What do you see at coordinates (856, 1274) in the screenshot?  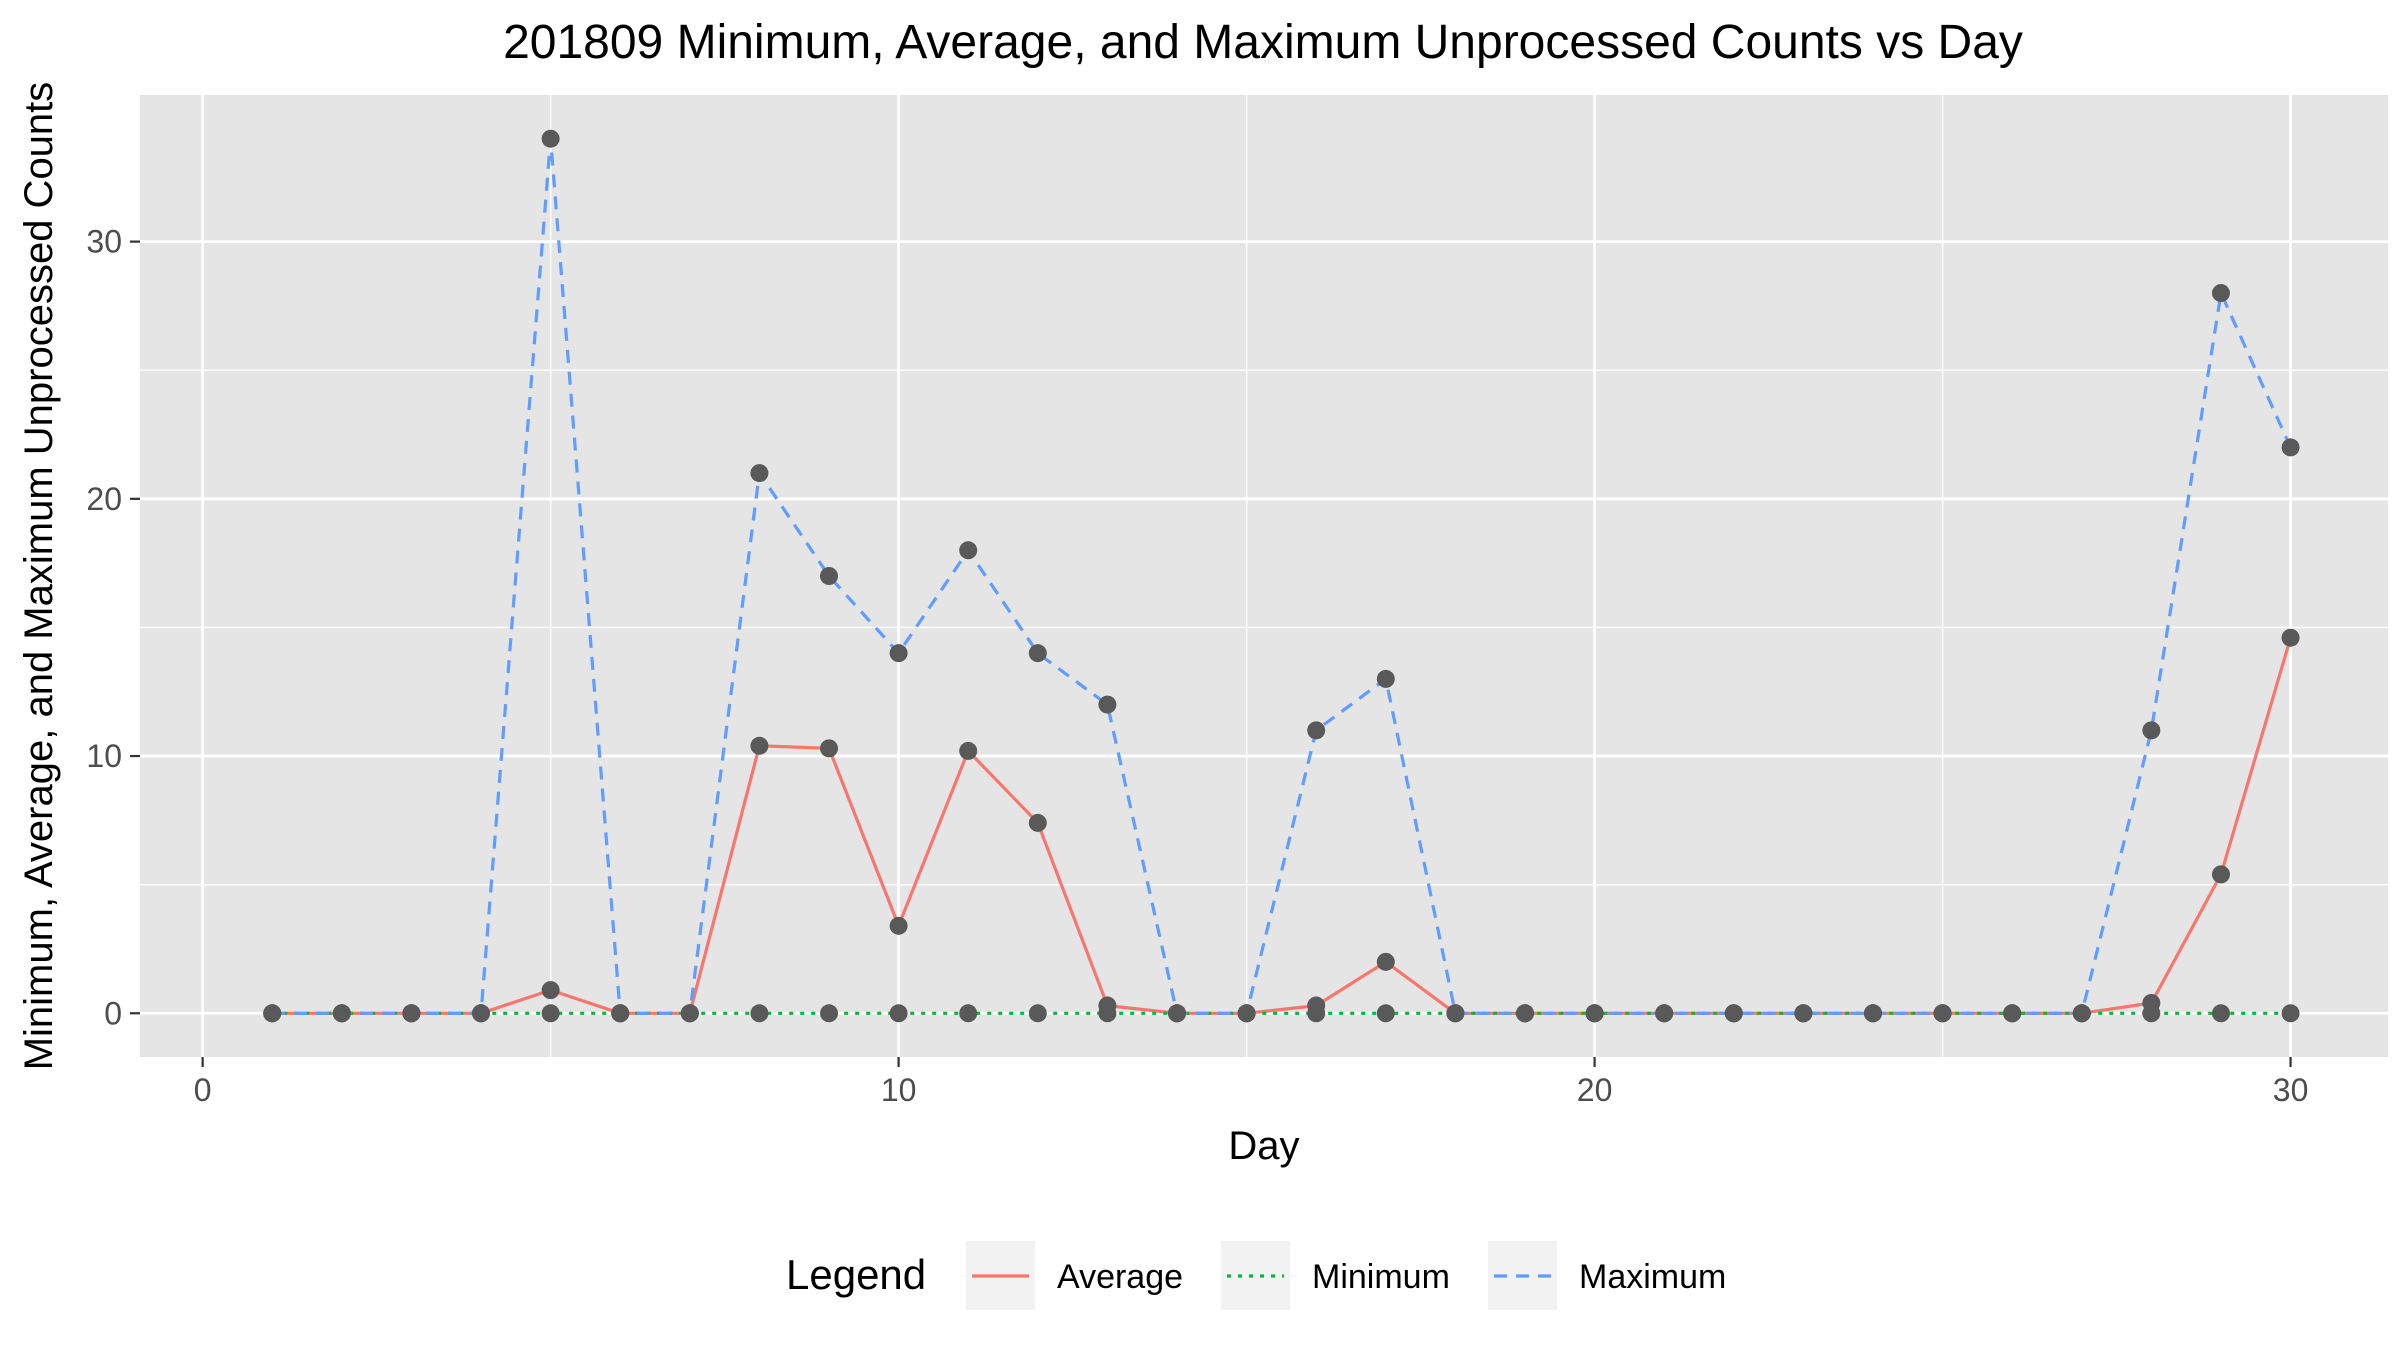 I see `legend-title: Legend` at bounding box center [856, 1274].